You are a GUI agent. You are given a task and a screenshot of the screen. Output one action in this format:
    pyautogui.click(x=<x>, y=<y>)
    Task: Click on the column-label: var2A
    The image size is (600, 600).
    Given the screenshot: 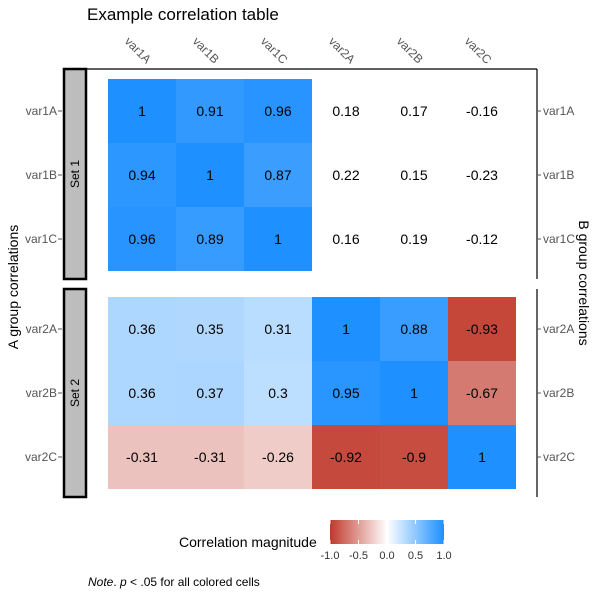 What is the action you would take?
    pyautogui.click(x=342, y=50)
    